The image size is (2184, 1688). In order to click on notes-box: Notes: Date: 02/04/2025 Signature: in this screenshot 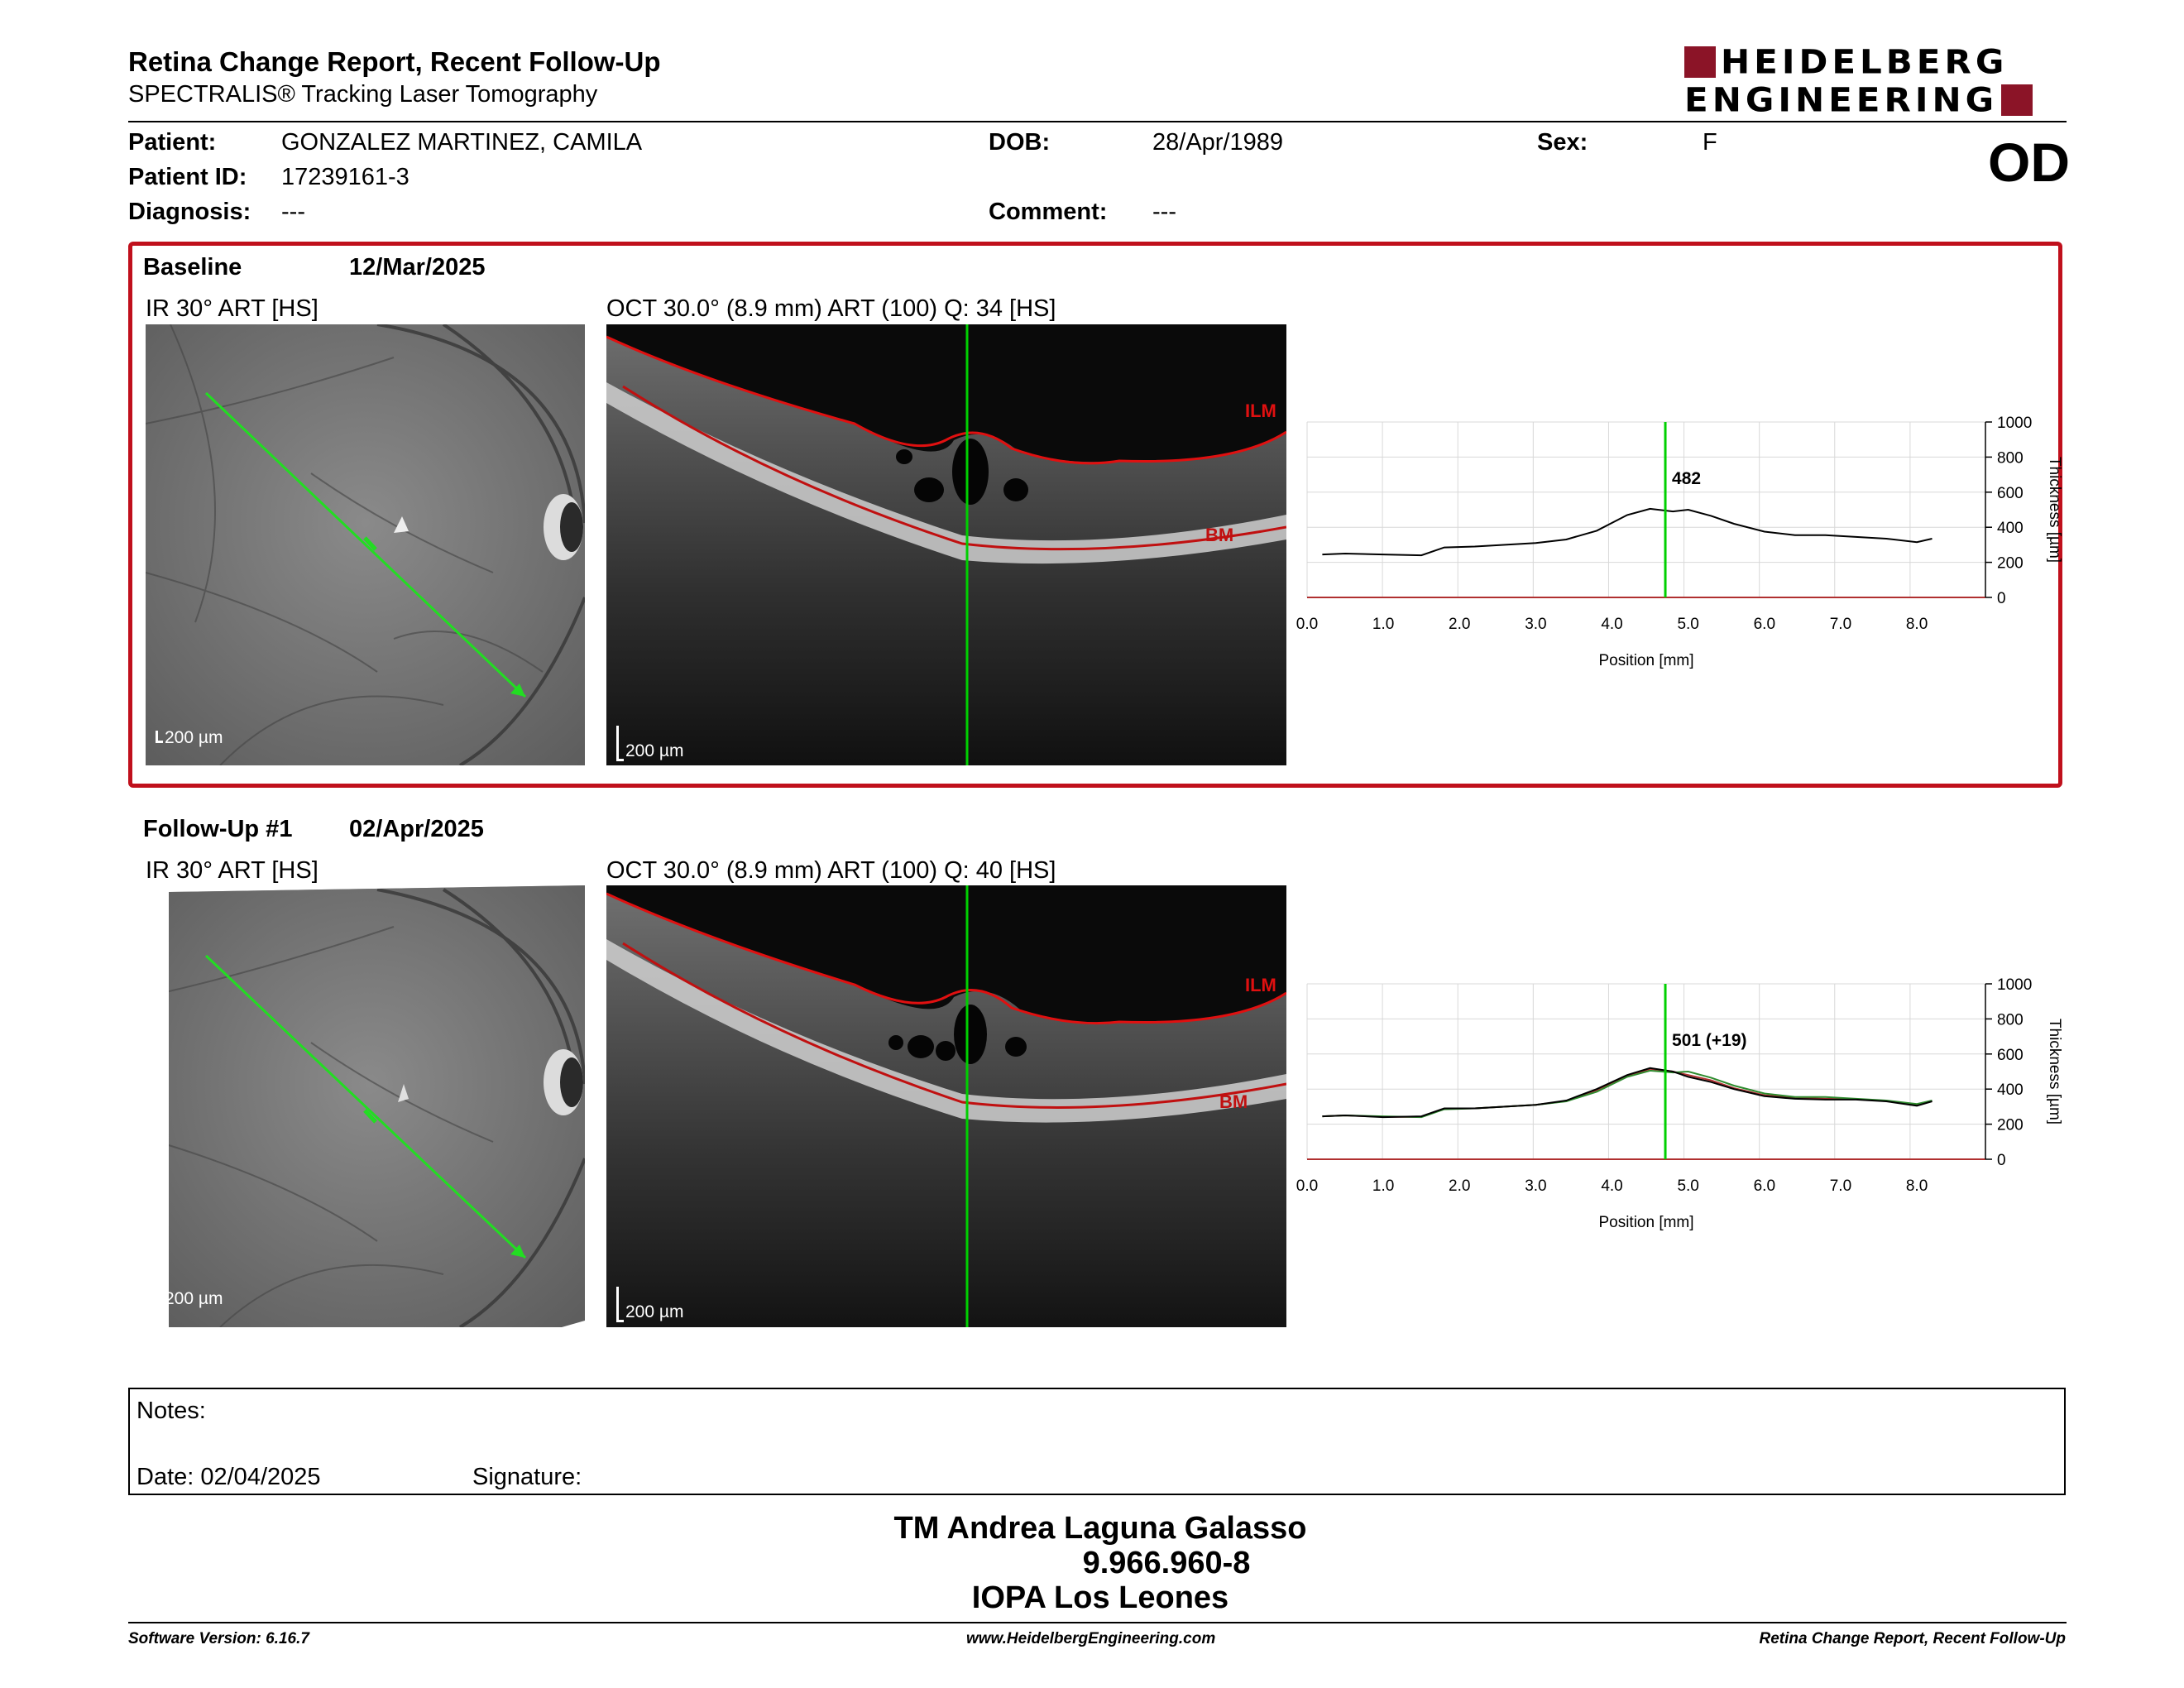, I will do `click(1097, 1441)`.